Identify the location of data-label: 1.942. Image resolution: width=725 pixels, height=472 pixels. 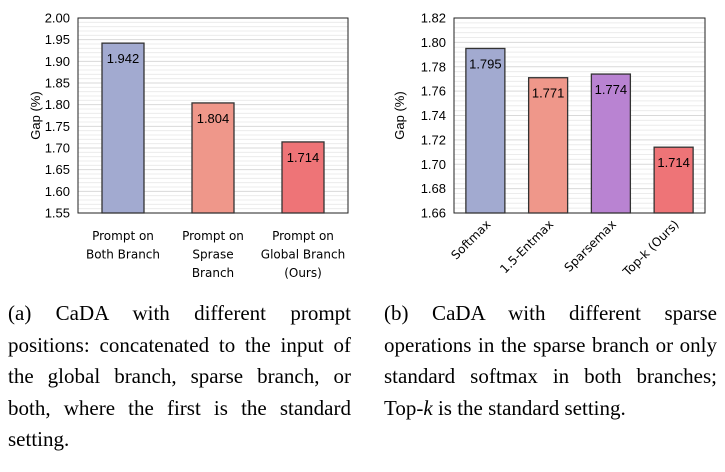
(123, 58).